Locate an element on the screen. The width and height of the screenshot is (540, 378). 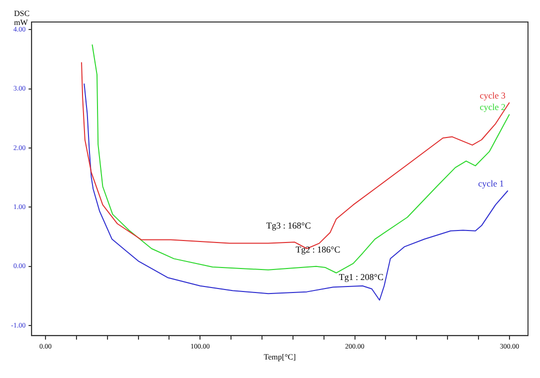
annotation: Tg2 : 186°C is located at coordinates (318, 249).